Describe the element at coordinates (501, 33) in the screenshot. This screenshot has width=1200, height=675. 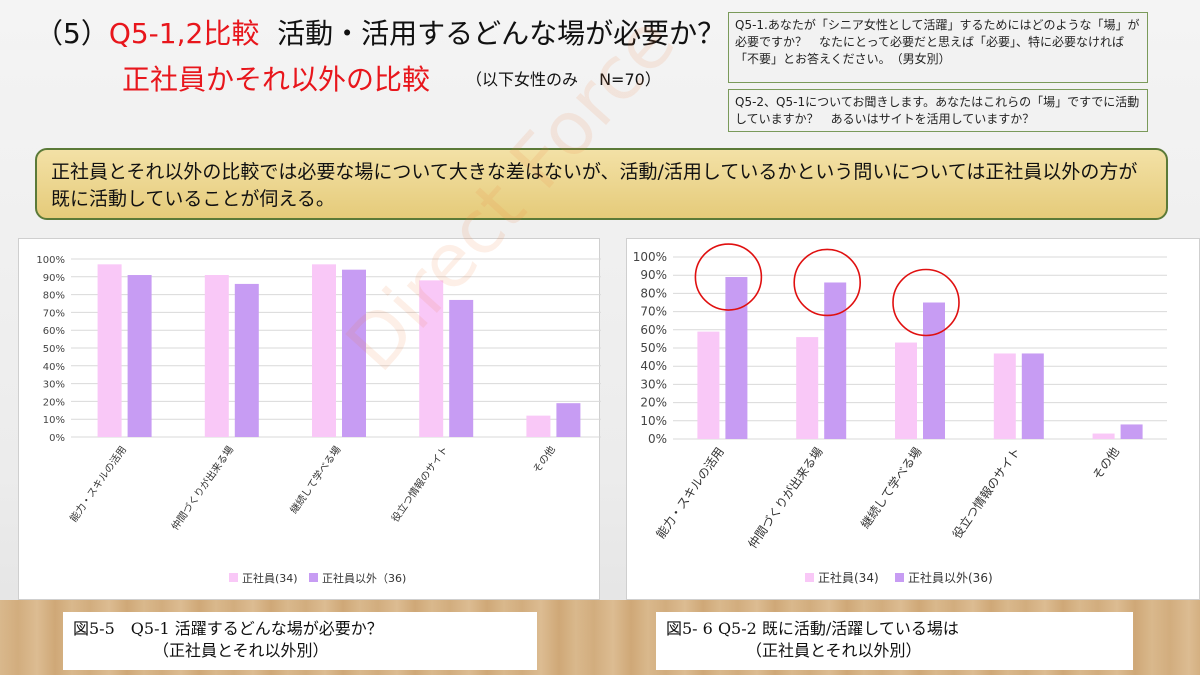
I see `title-subject: 活動・活用するどんな場が必要か？` at that location.